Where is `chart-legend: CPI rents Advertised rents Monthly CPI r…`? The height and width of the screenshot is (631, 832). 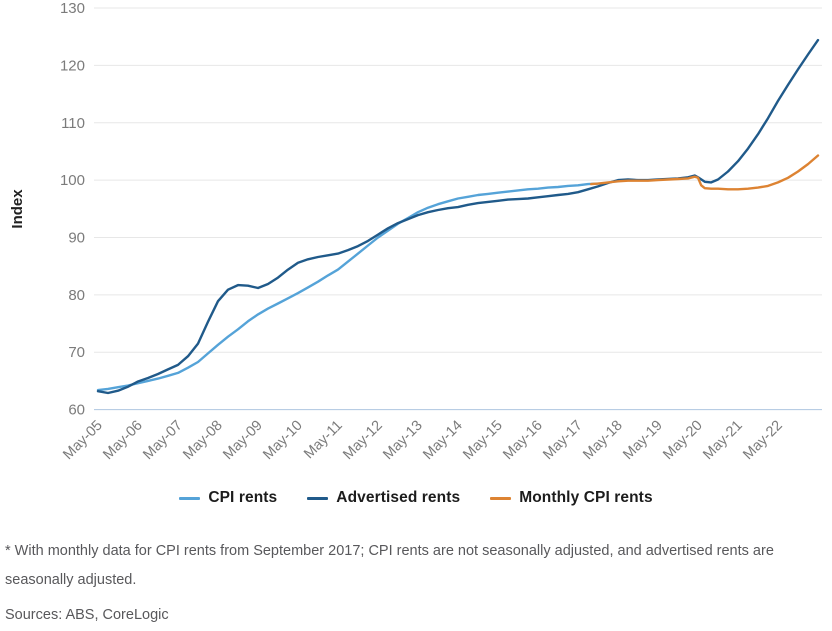
chart-legend: CPI rents Advertised rents Monthly CPI r… is located at coordinates (416, 498).